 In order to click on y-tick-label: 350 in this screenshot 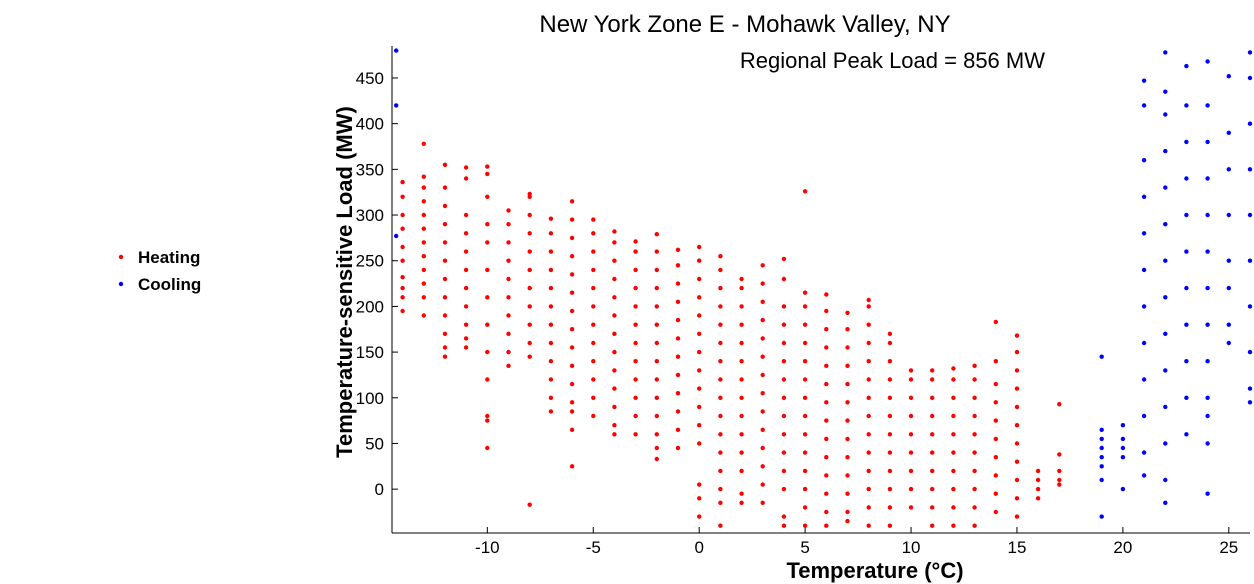, I will do `click(370, 169)`.